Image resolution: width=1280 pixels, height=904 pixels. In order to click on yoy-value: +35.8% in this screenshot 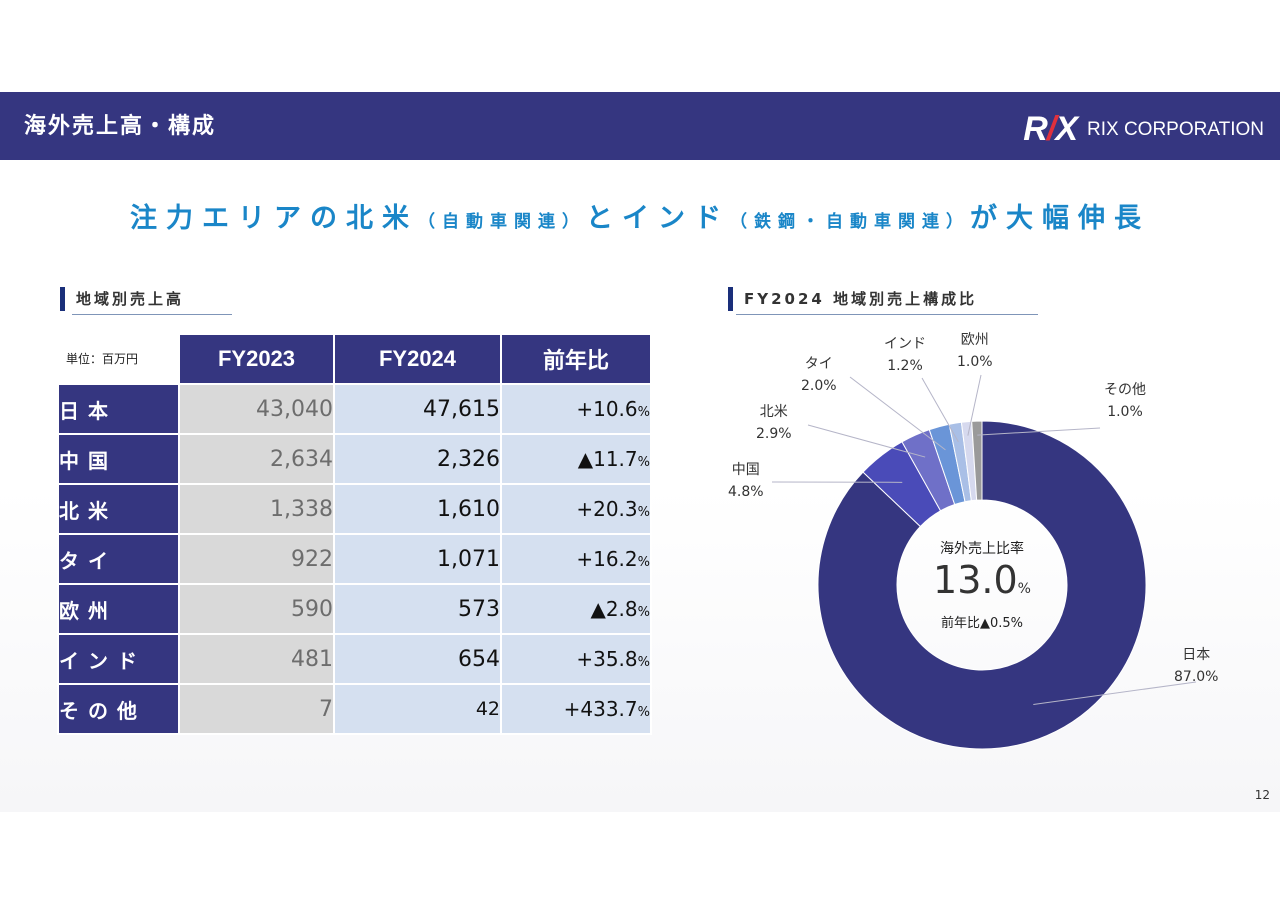, I will do `click(576, 659)`.